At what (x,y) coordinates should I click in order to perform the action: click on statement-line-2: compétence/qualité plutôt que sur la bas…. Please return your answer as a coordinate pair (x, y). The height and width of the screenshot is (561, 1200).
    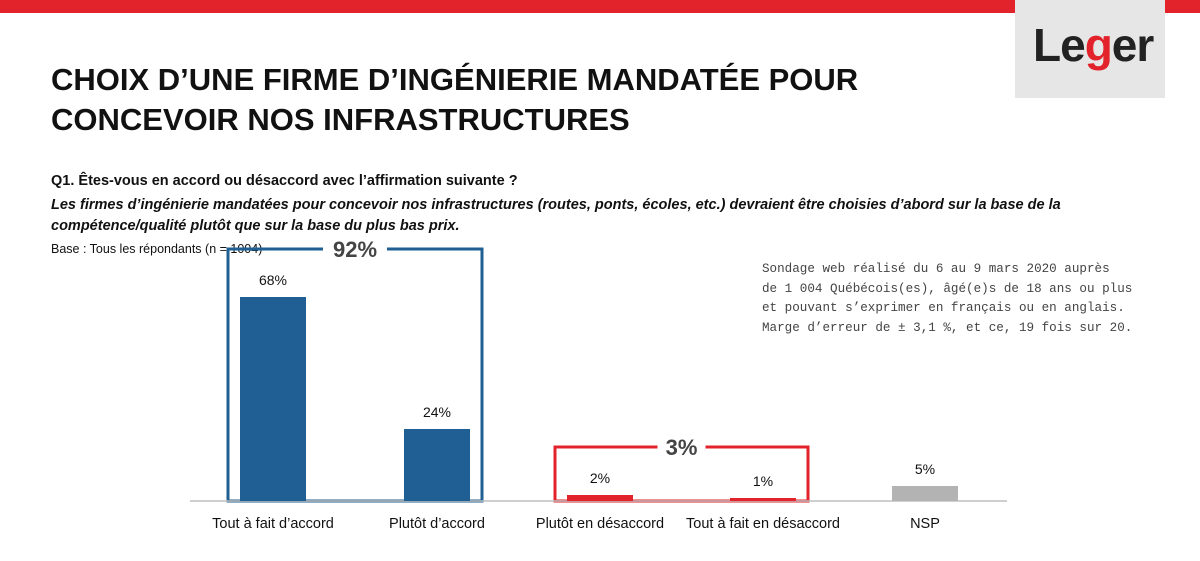
    Looking at the image, I should click on (255, 226).